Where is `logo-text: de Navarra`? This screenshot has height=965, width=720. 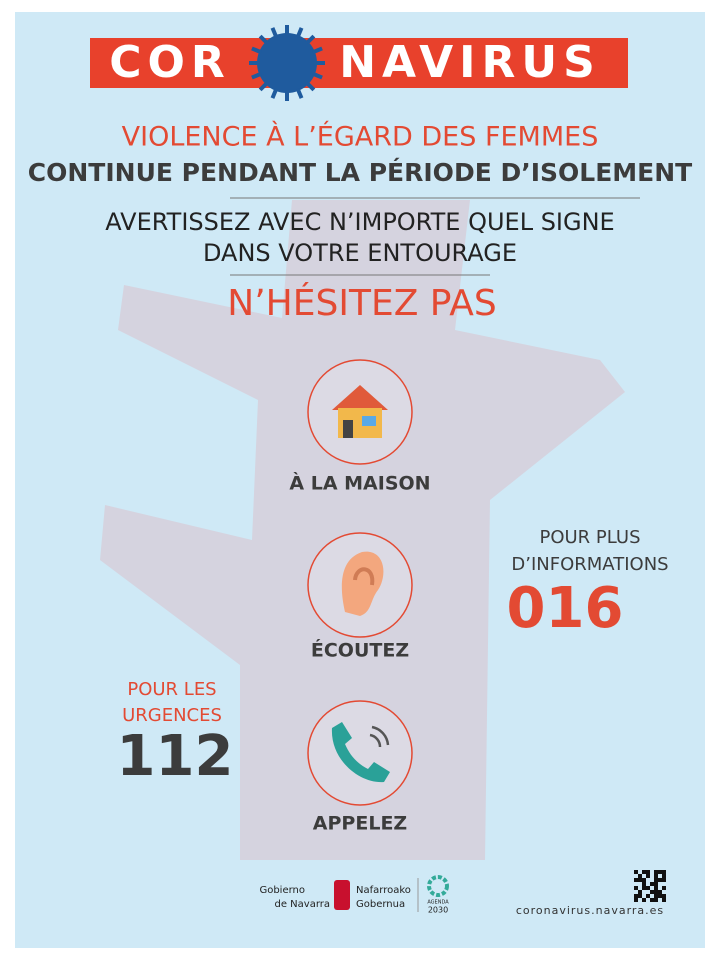
logo-text: de Navarra is located at coordinates (302, 904).